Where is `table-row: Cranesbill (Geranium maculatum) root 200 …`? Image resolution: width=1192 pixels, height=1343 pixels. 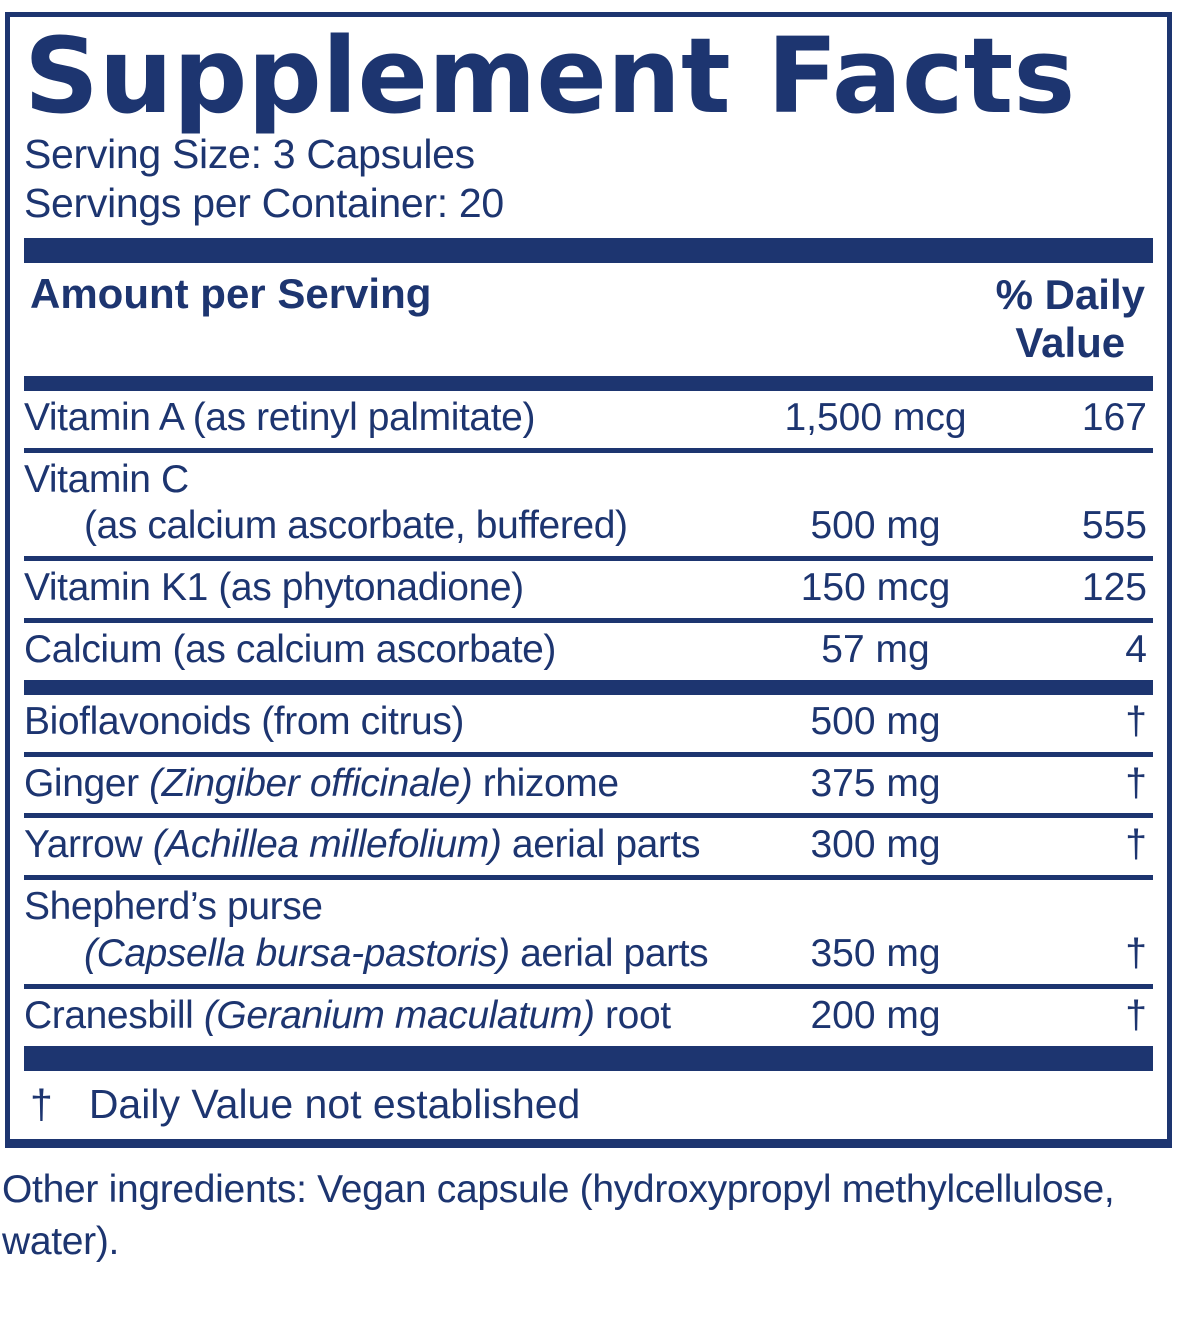 table-row: Cranesbill (Geranium maculatum) root 200 … is located at coordinates (588, 1017).